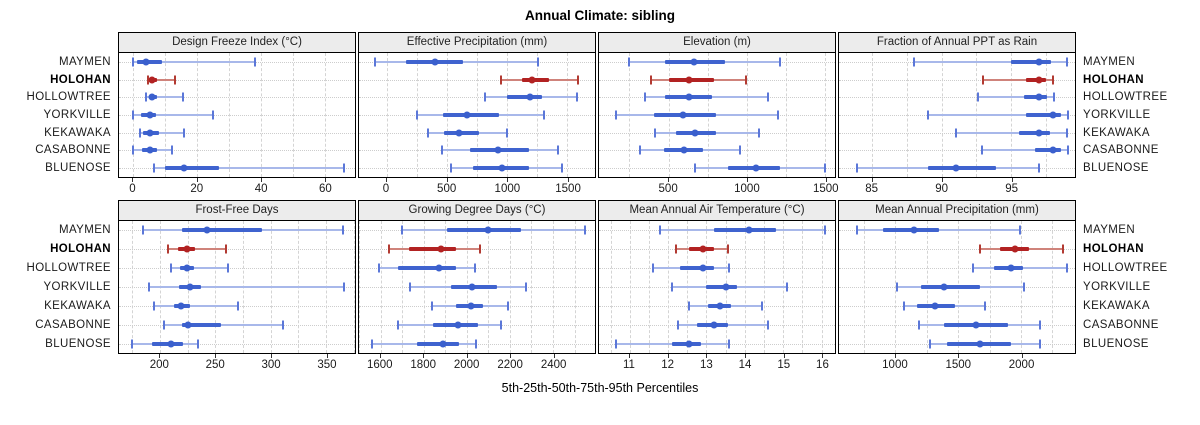 This screenshot has height=425, width=1200. Describe the element at coordinates (438, 343) in the screenshot. I see `iqr-box-bluenose` at that location.